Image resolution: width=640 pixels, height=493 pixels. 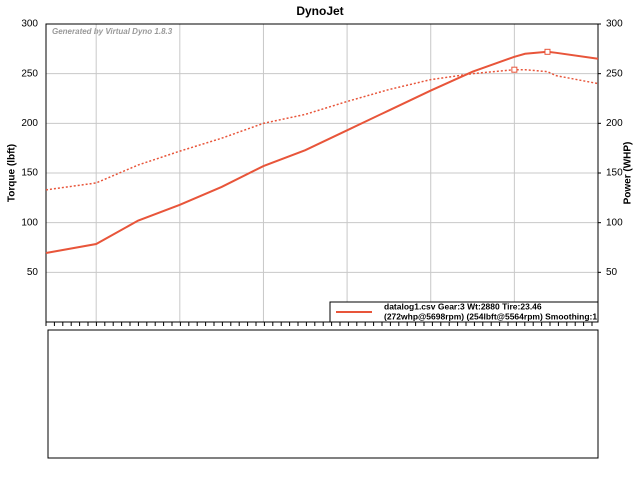 What do you see at coordinates (29, 123) in the screenshot?
I see `y-tick-label: 200` at bounding box center [29, 123].